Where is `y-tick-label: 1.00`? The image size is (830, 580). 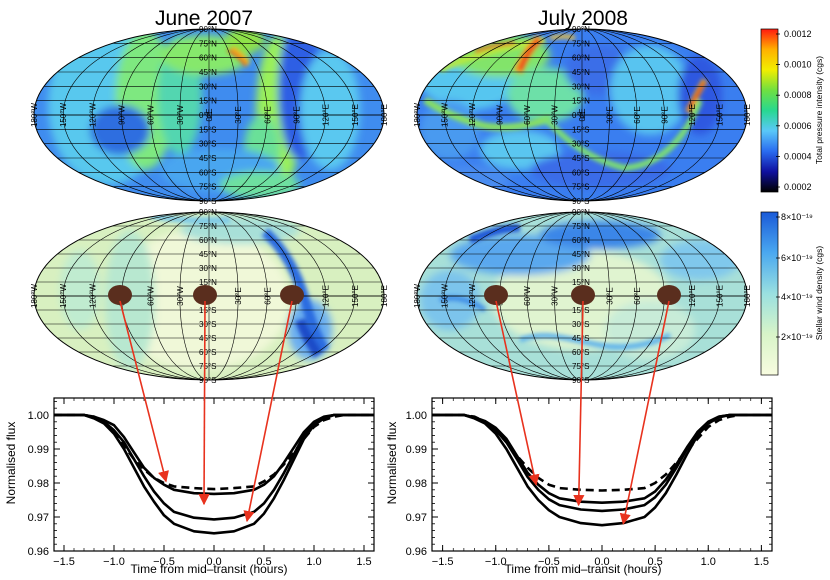
y-tick-label: 1.00 is located at coordinates (416, 416).